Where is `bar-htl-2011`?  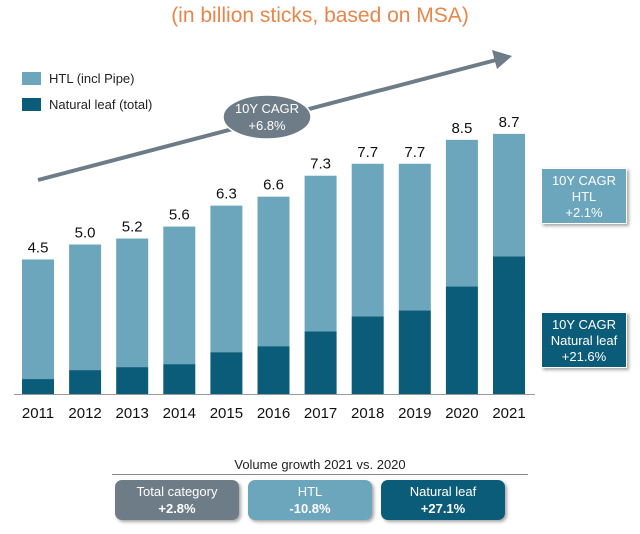
bar-htl-2011 is located at coordinates (38, 319).